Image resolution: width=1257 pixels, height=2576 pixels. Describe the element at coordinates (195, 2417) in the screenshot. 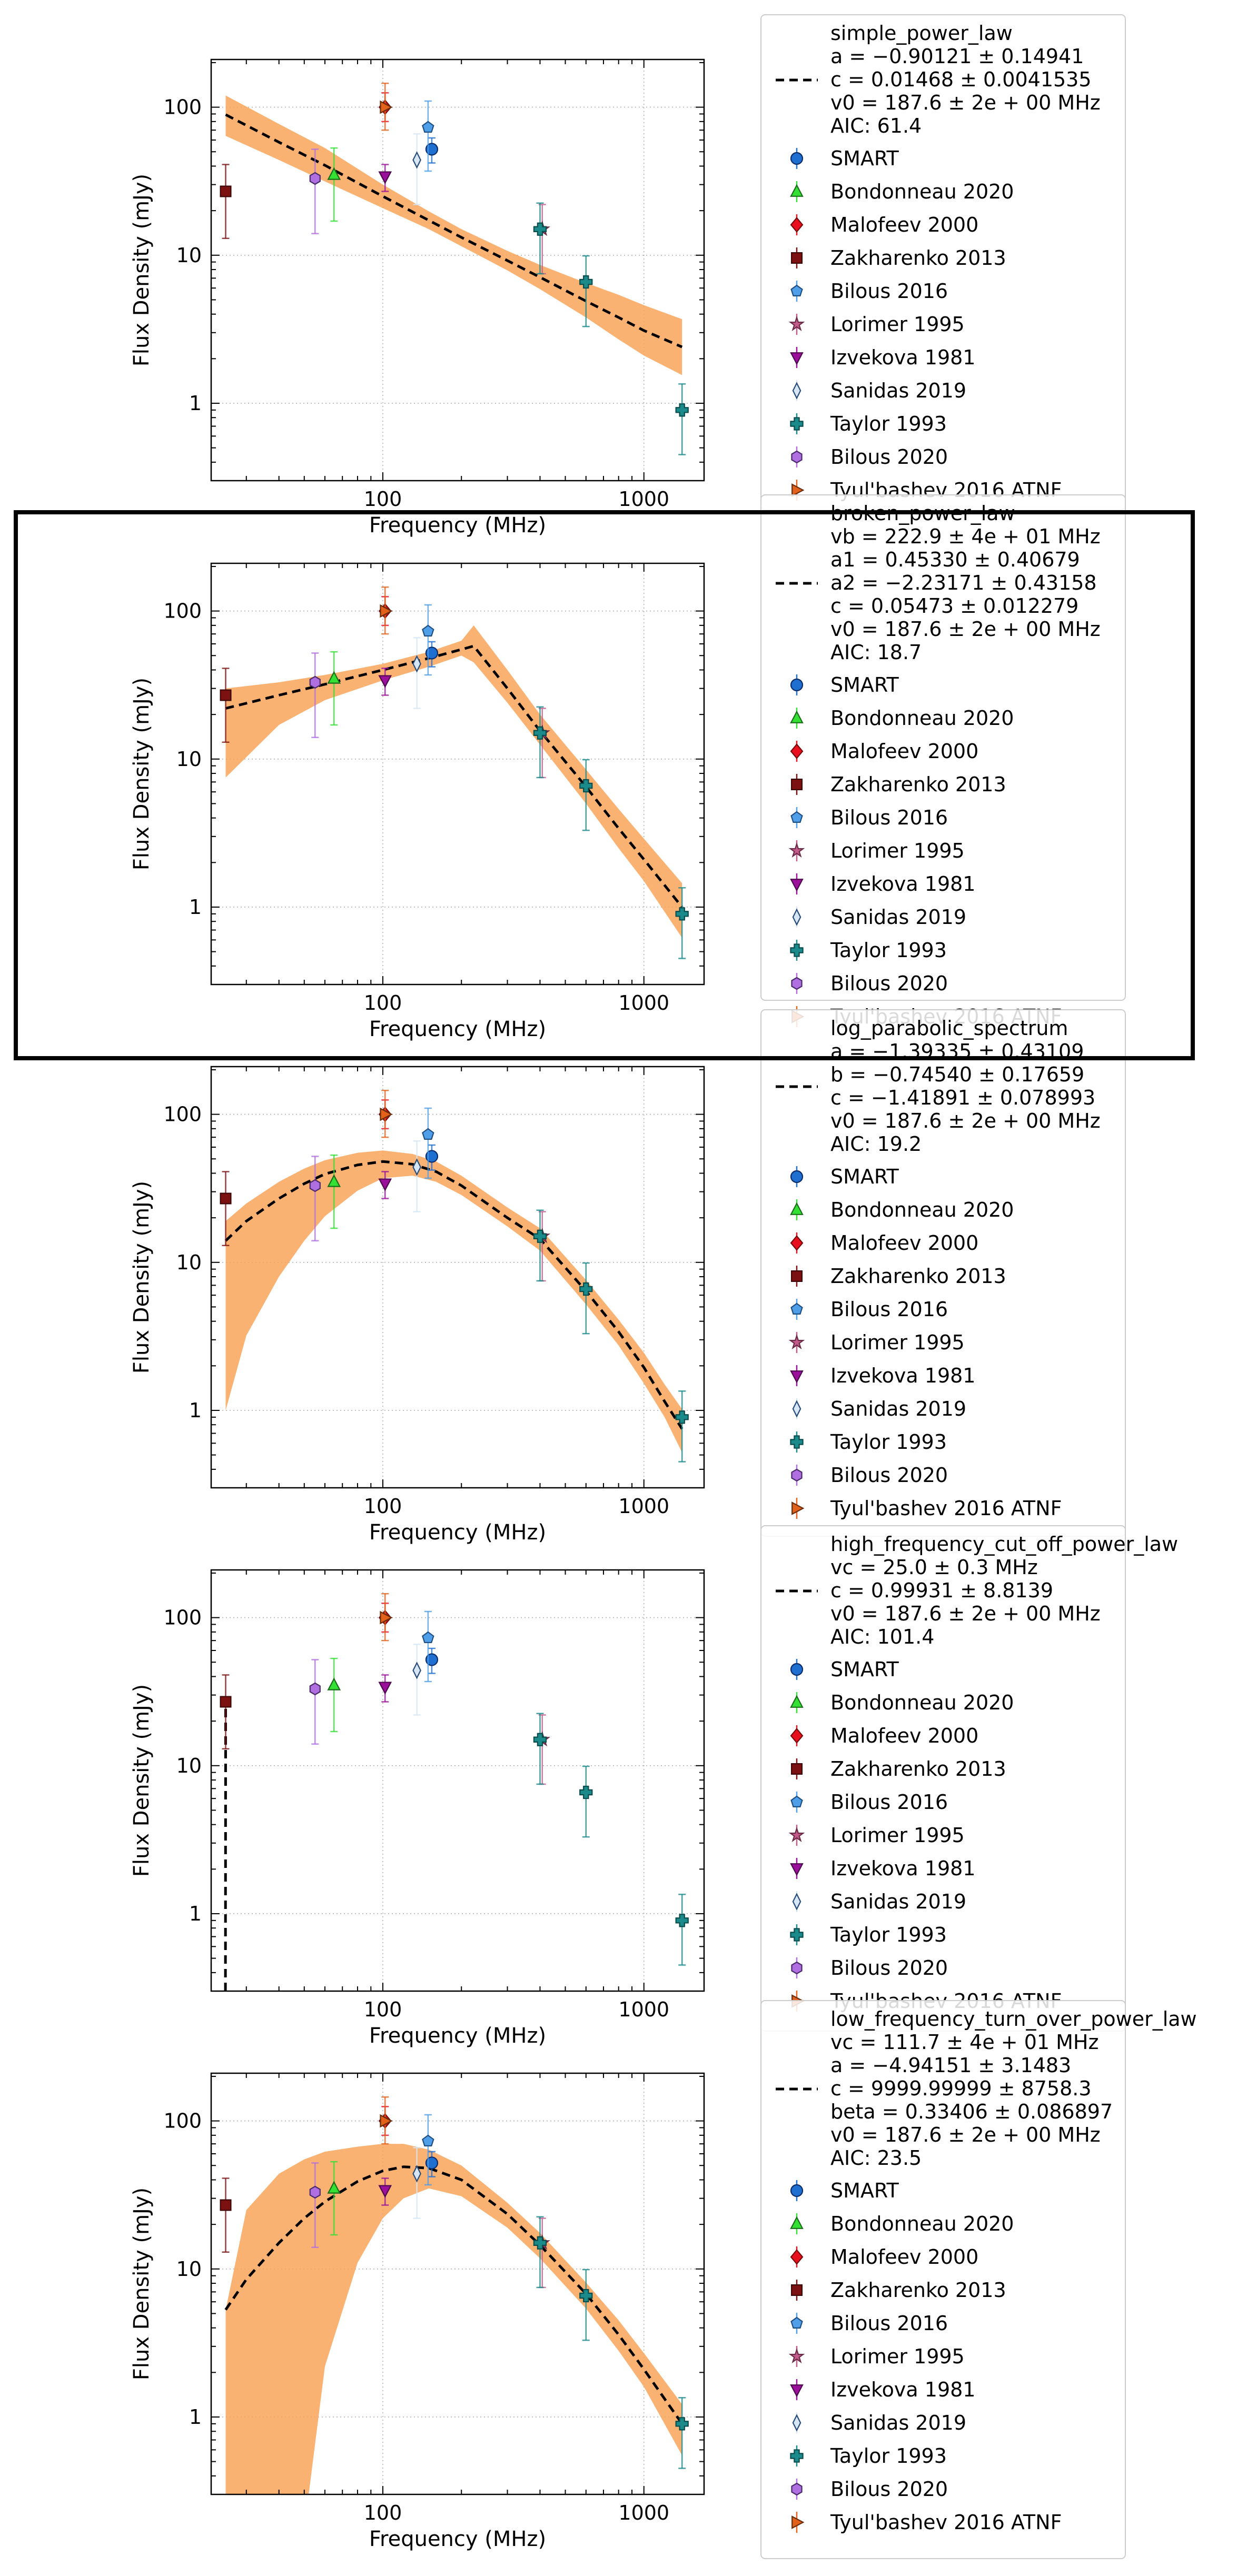

I see `y-tick-label: 1` at that location.